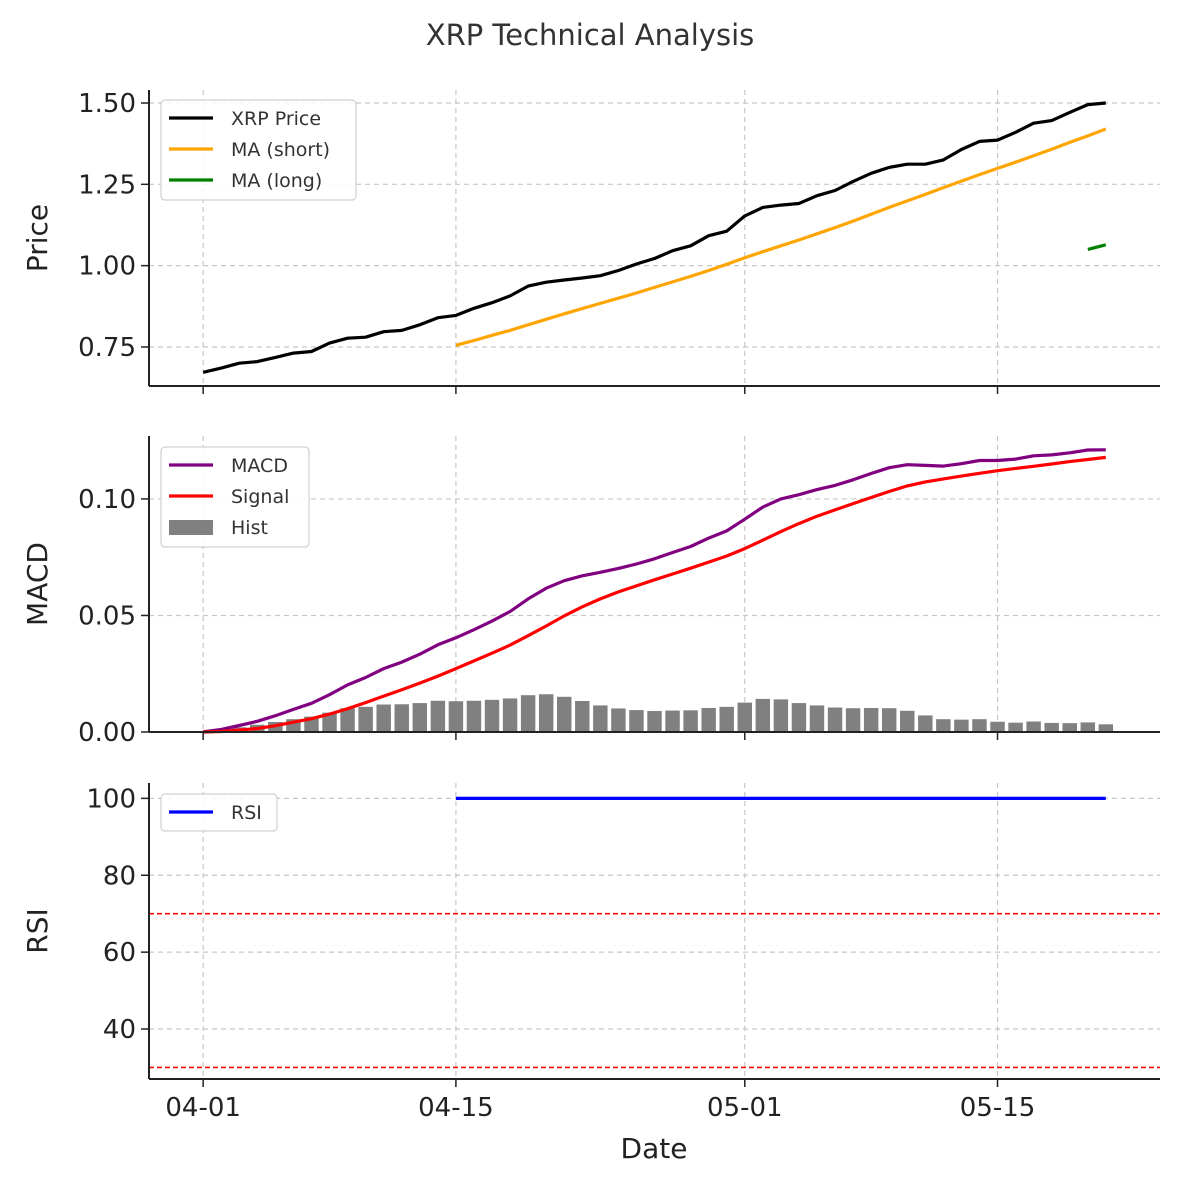 This screenshot has height=1190, width=1179. I want to click on ytick-label-rsi-0: 40, so click(119, 1030).